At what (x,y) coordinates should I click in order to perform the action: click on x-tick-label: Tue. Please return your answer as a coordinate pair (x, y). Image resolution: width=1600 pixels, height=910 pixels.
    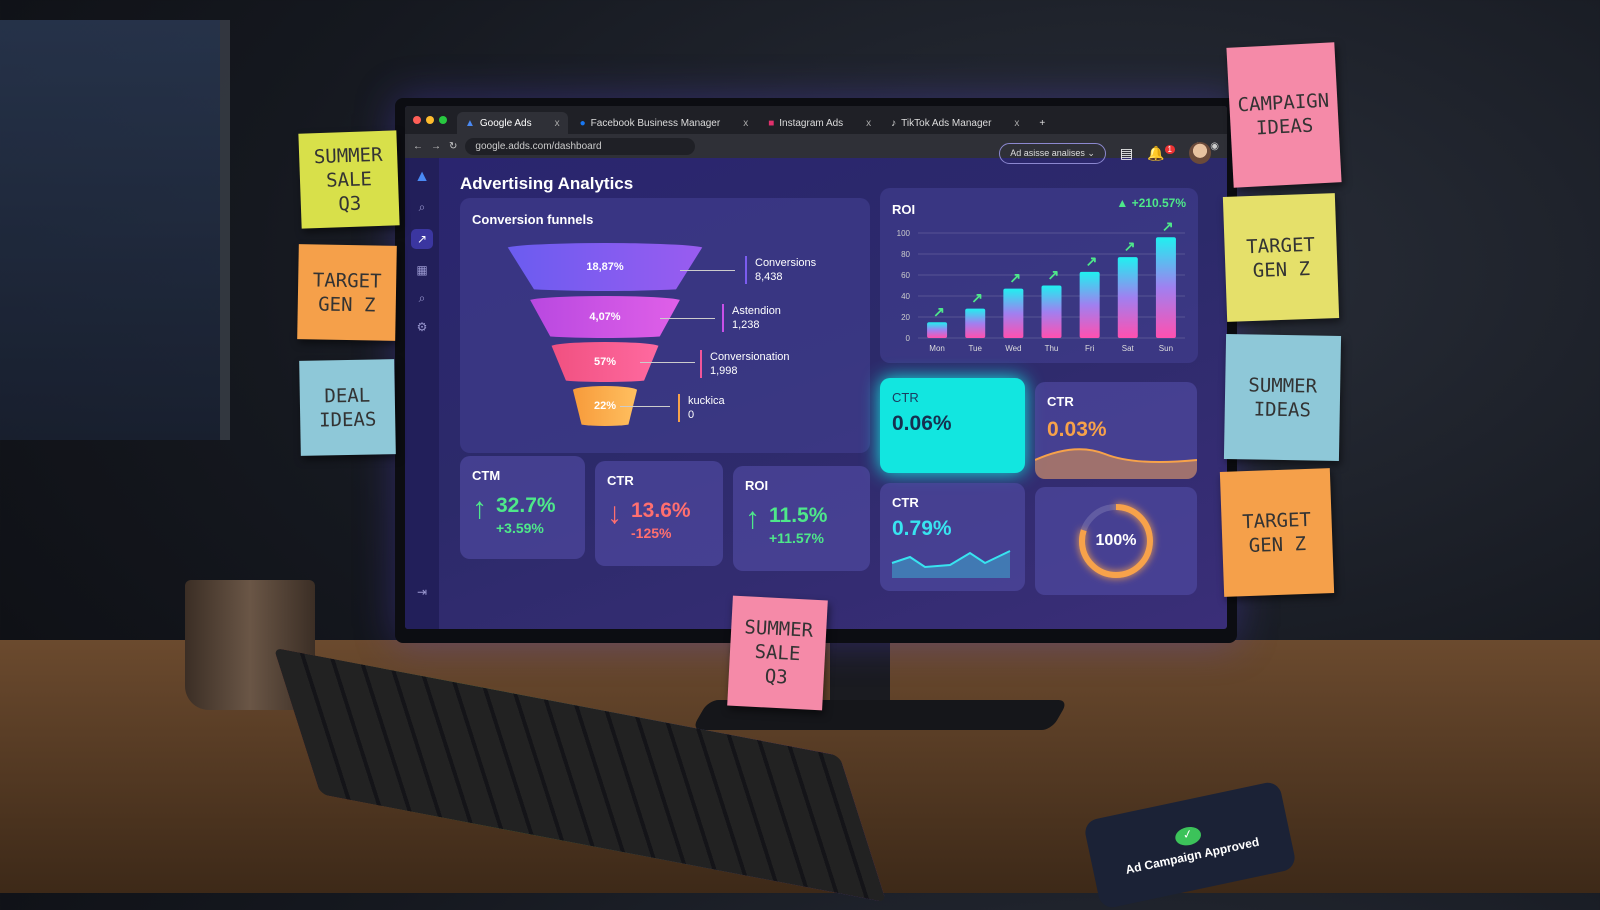
    Looking at the image, I should click on (975, 348).